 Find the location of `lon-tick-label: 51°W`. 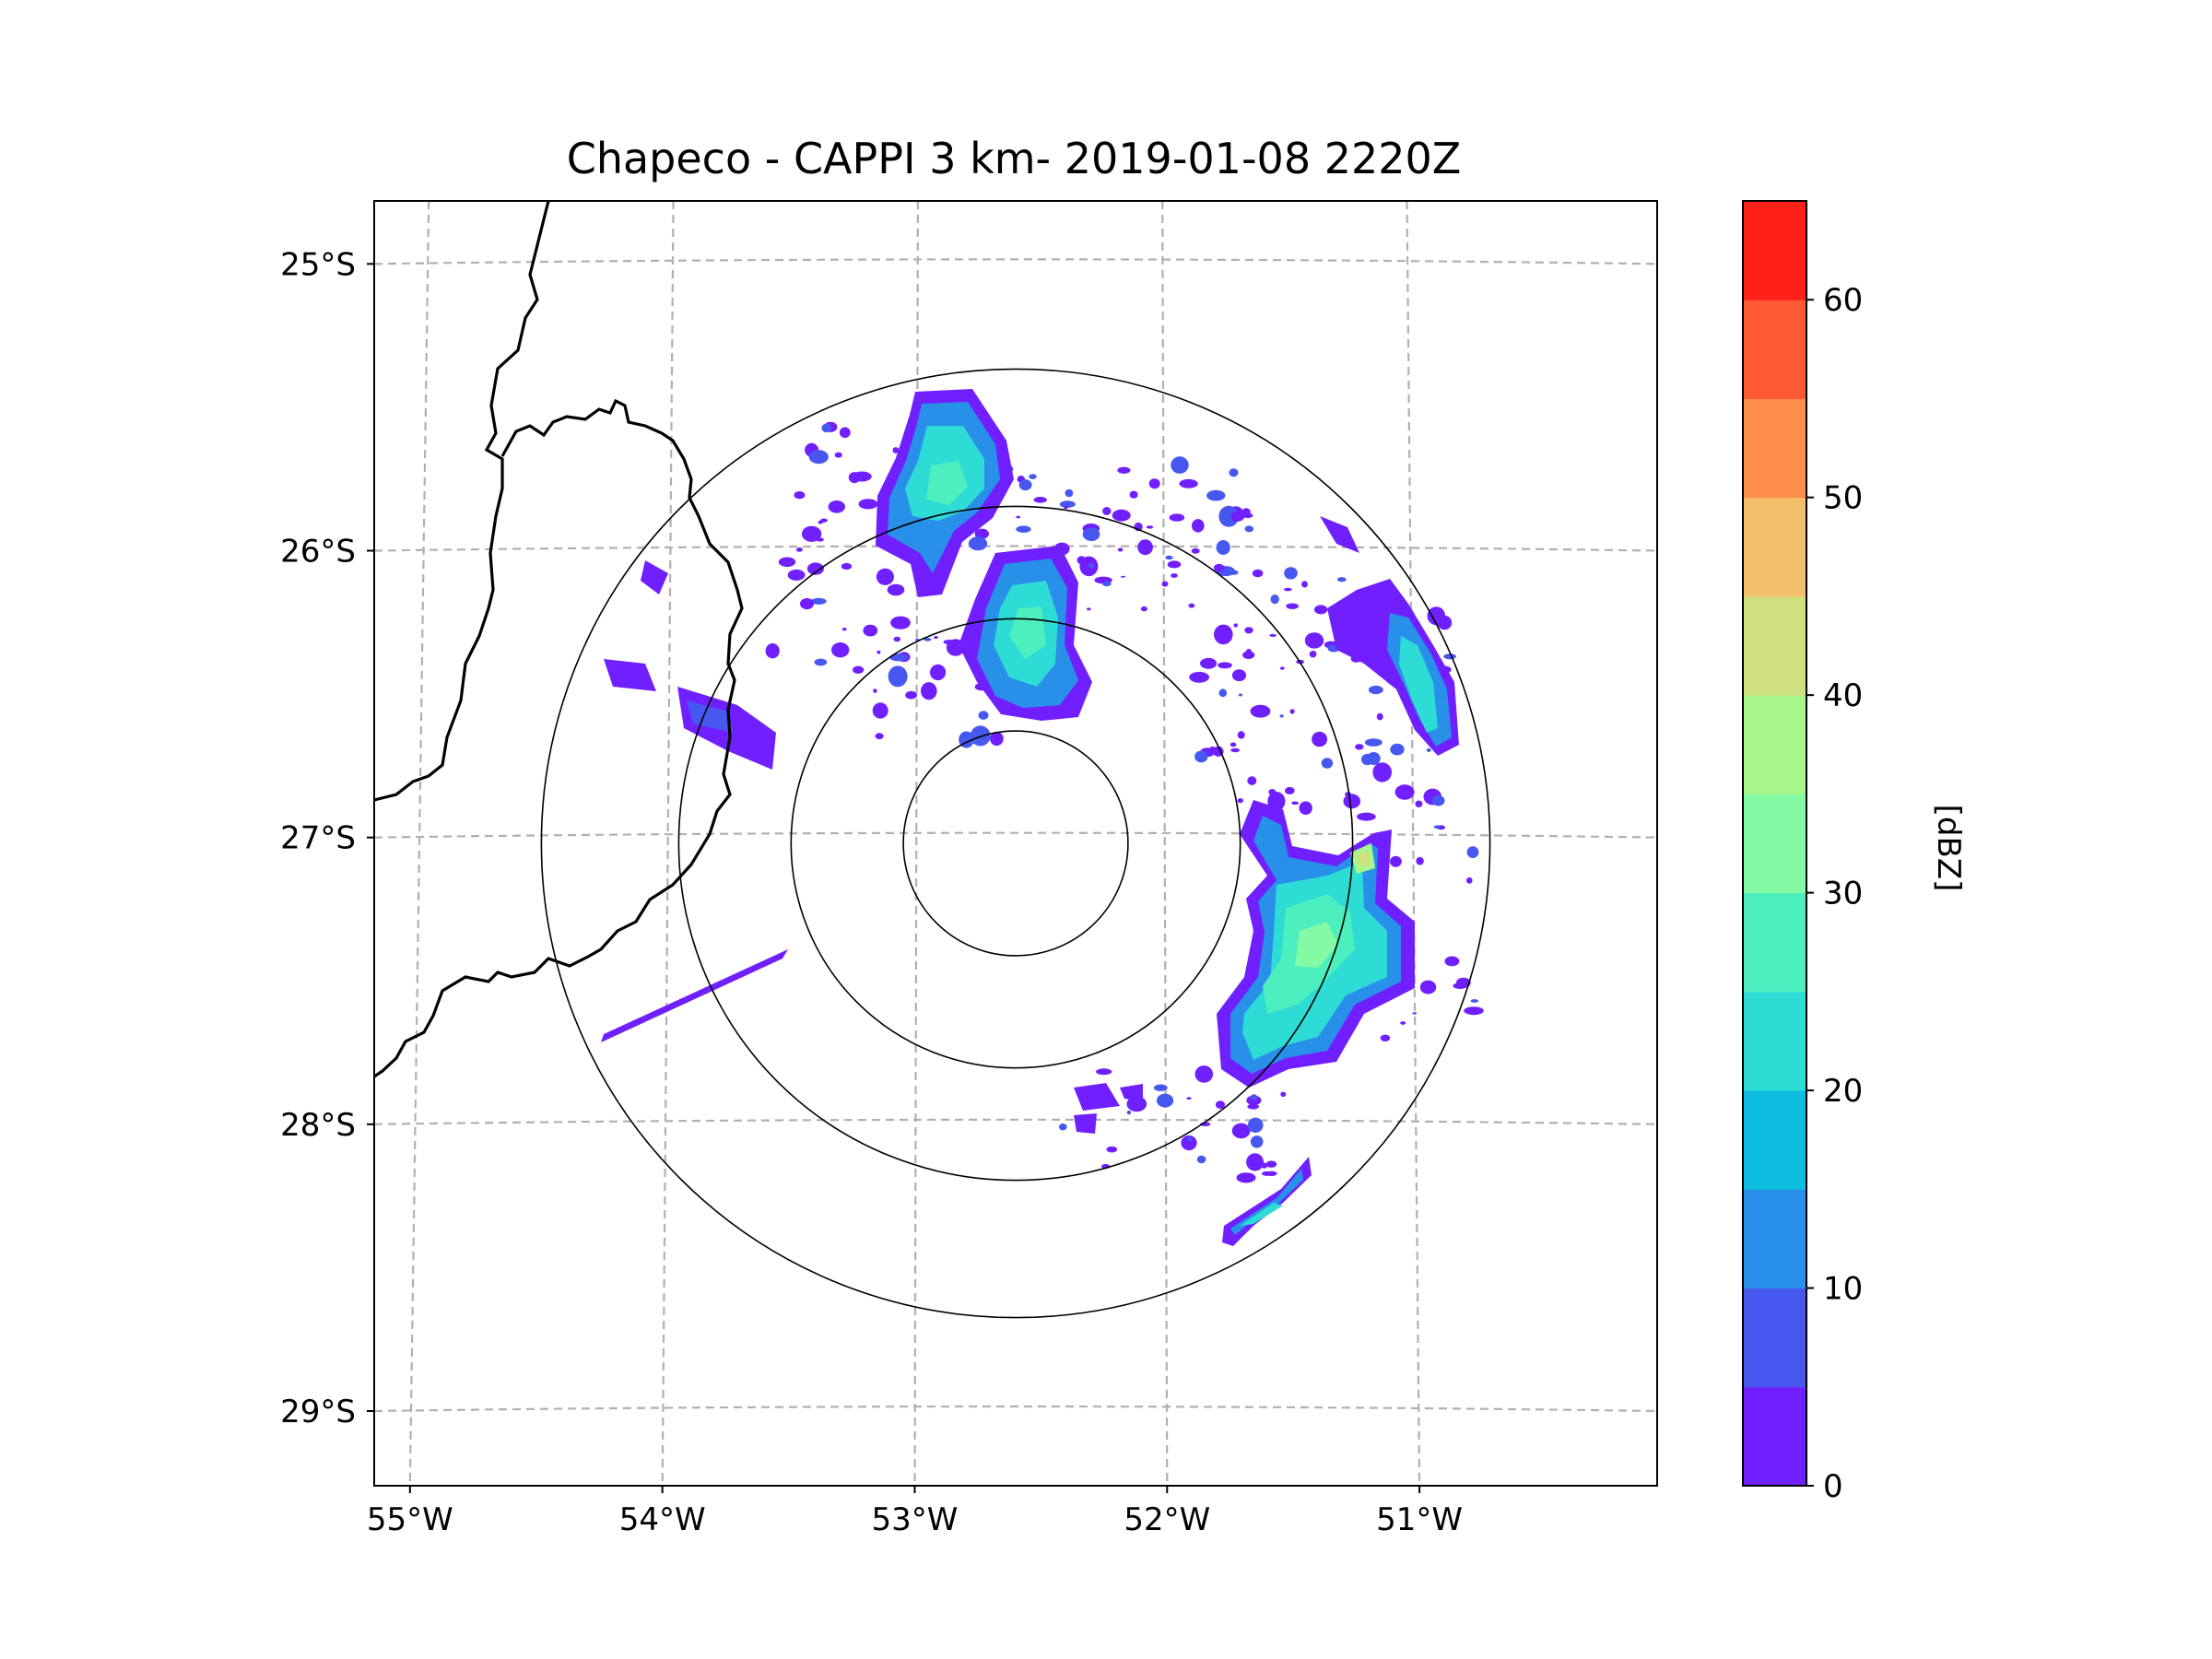

lon-tick-label: 51°W is located at coordinates (1419, 1519).